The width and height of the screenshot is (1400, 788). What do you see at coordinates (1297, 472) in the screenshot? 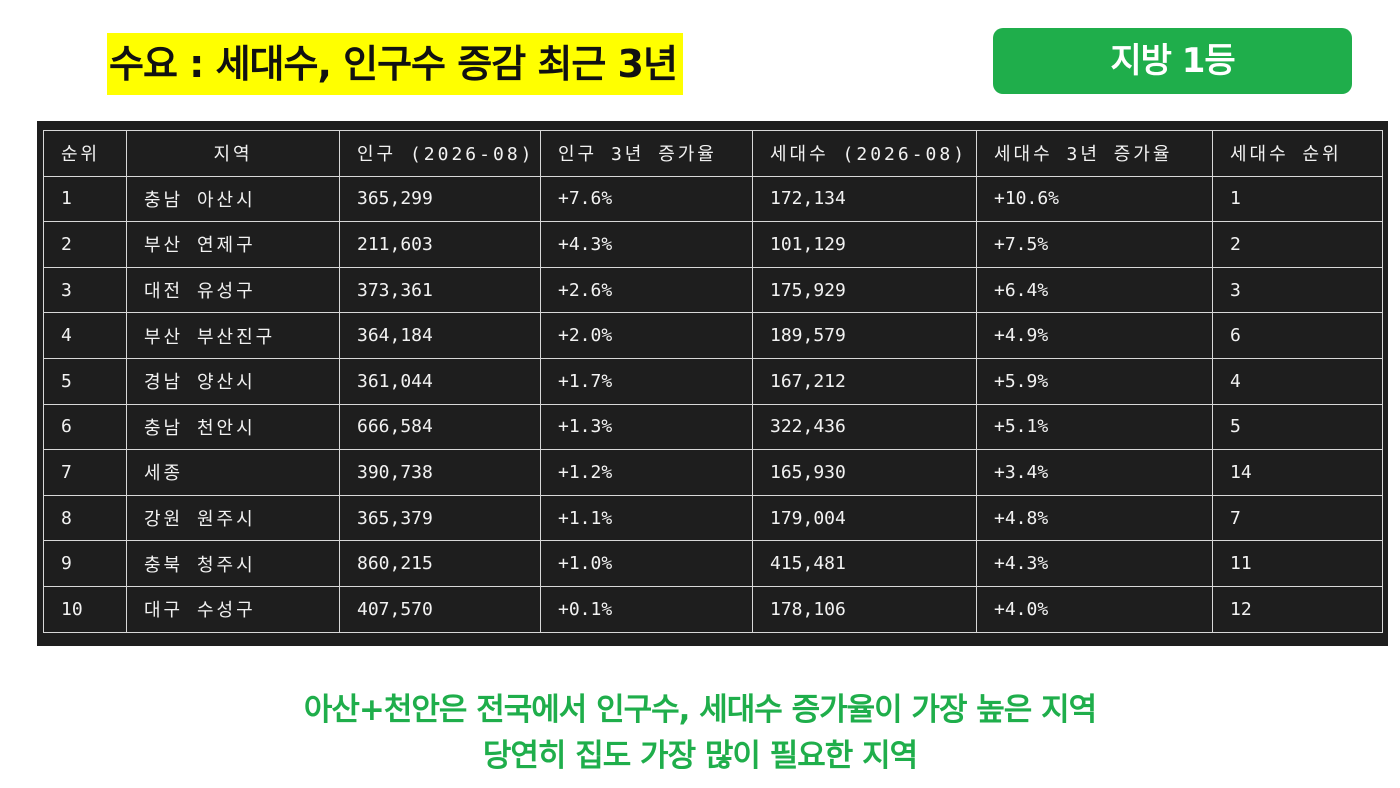
I see `cell-households-rank: 14` at bounding box center [1297, 472].